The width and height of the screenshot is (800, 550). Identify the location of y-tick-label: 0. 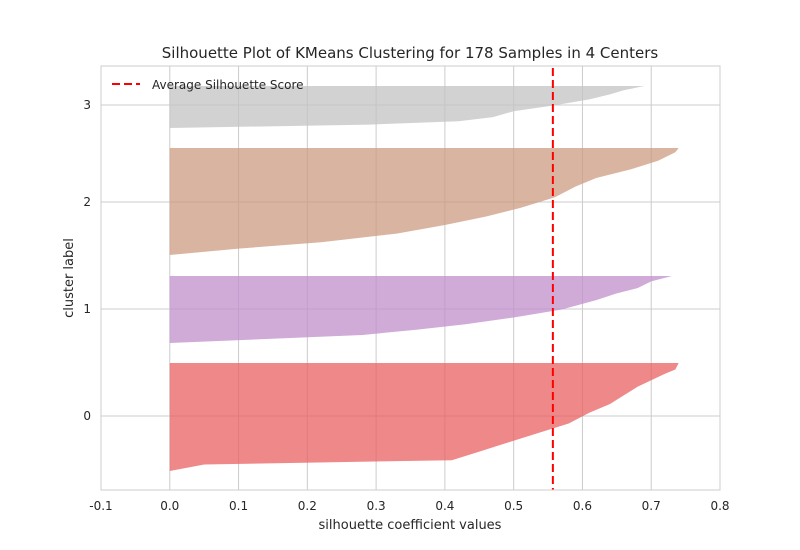
(87, 416).